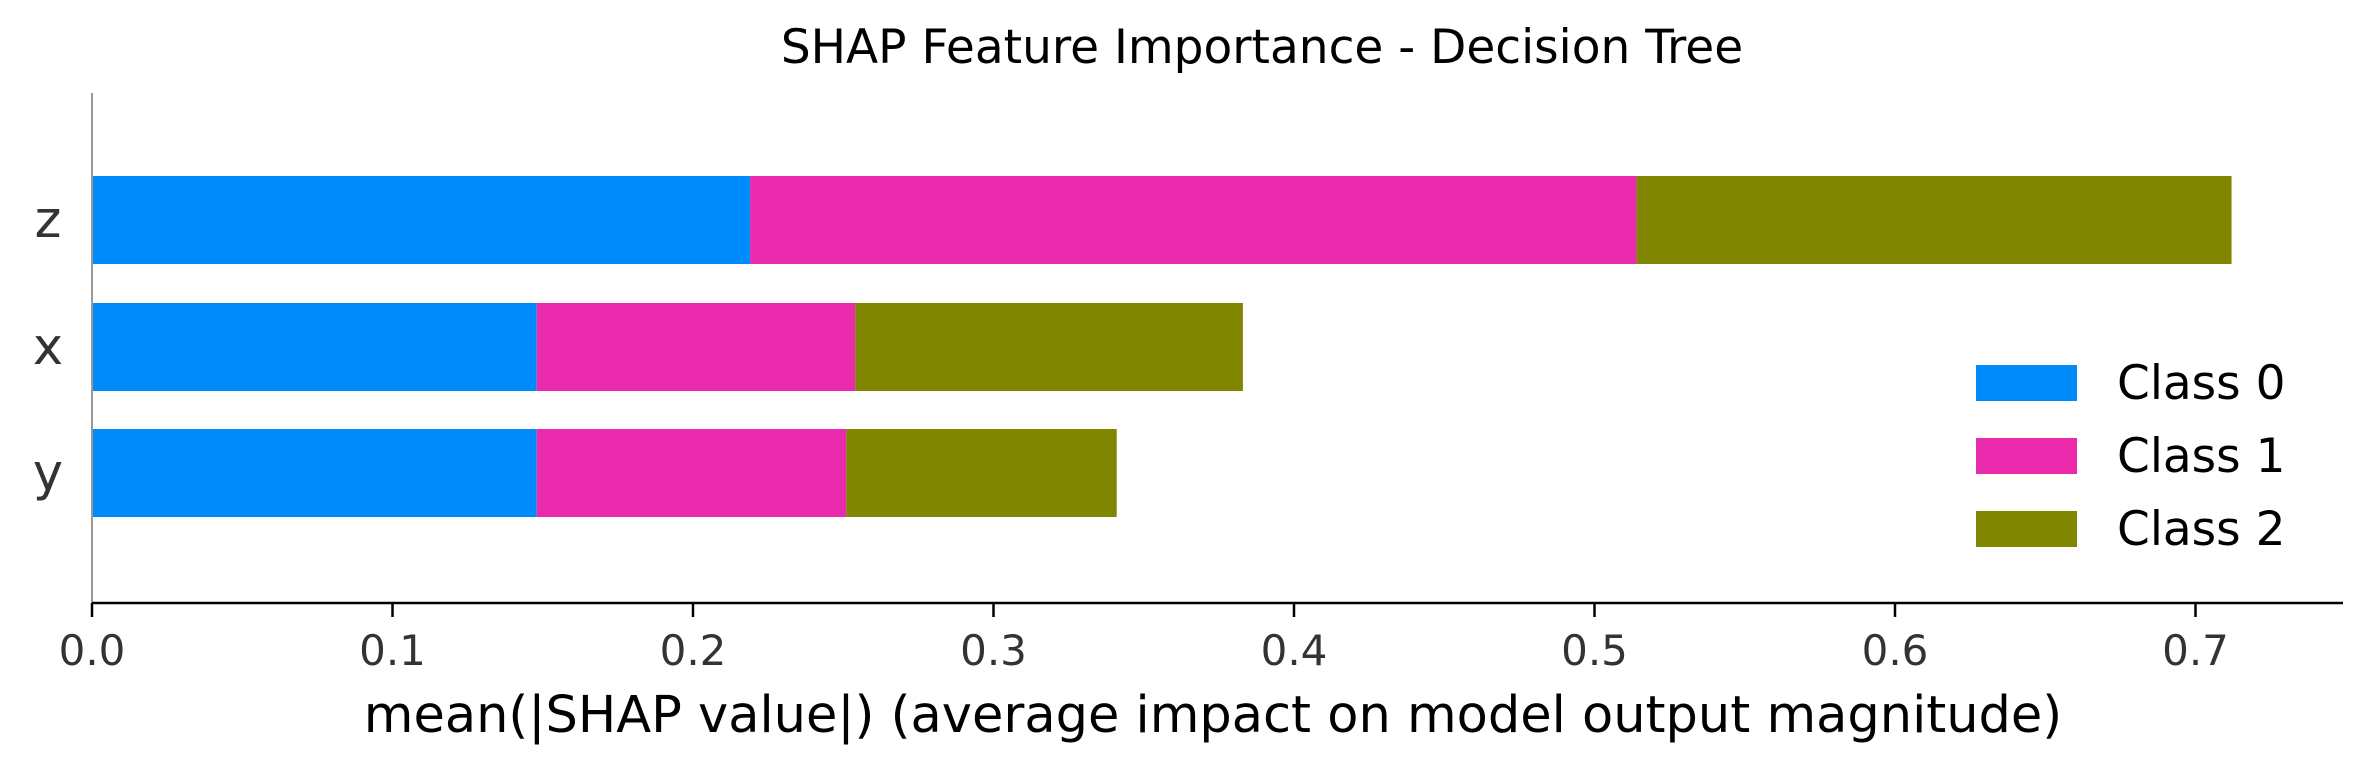  I want to click on x-ticks: 0.0 0.1 0.2 0.3 0.4 0.5 0.6 0.7, so click(1144, 639).